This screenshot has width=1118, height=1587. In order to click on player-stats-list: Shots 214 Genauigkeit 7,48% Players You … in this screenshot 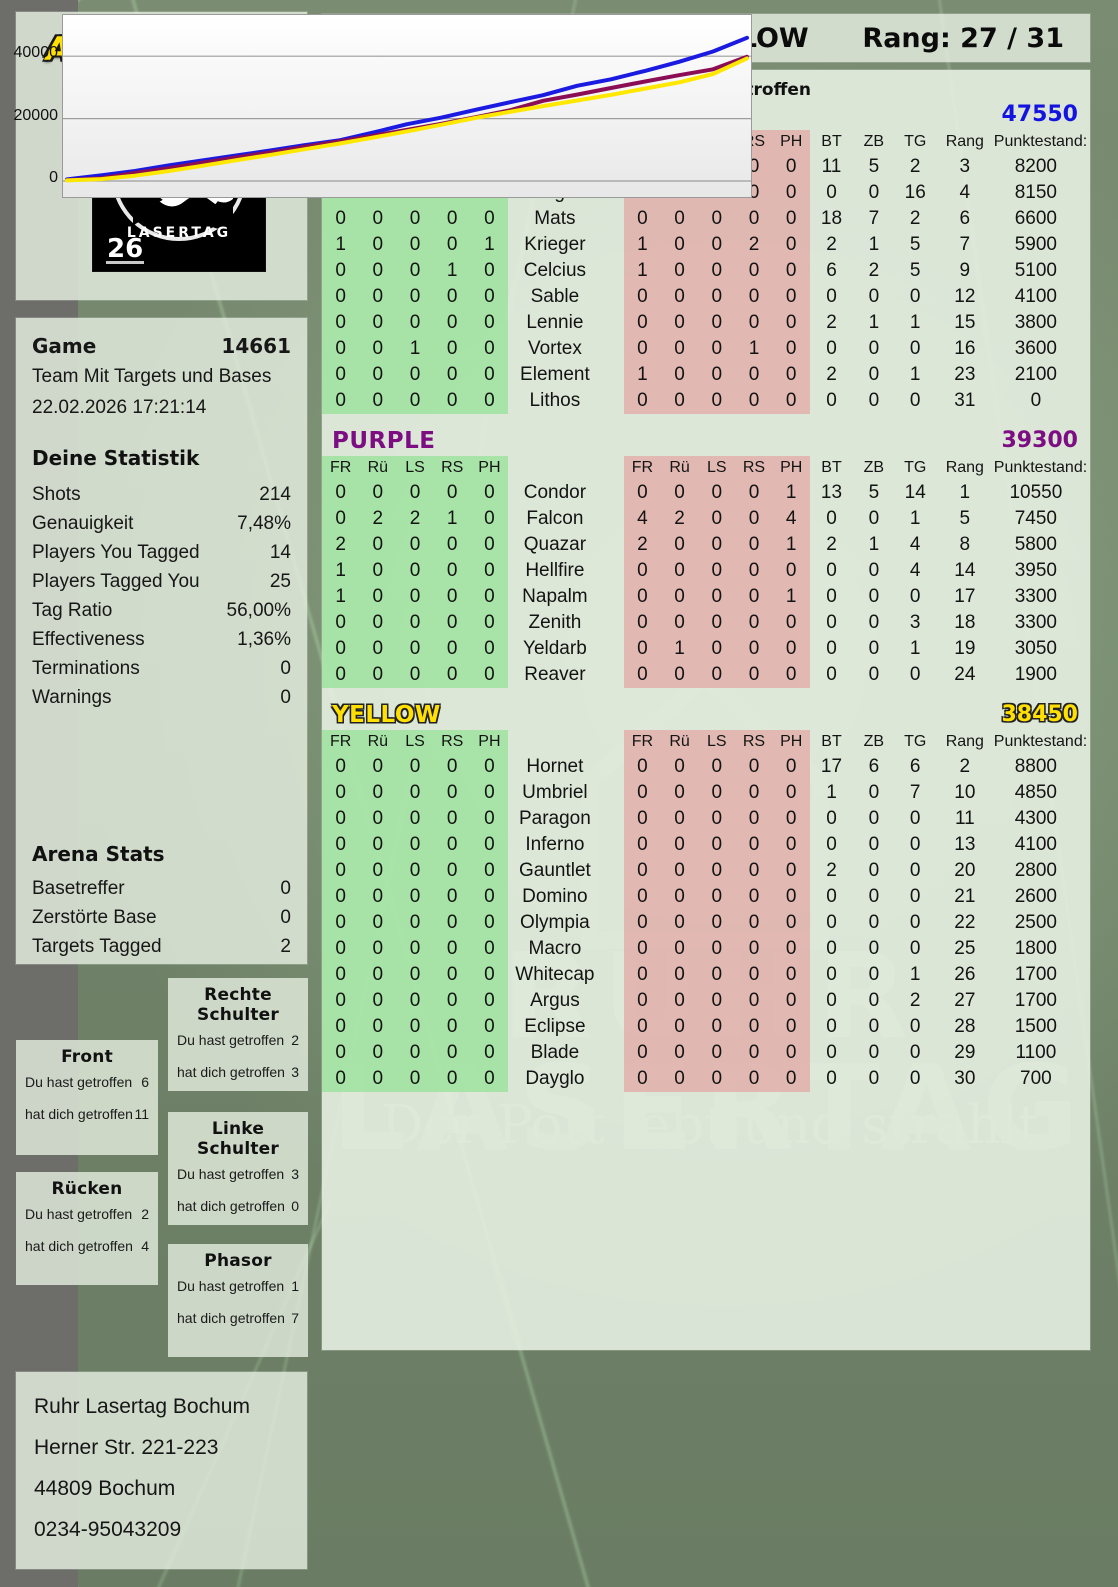, I will do `click(161, 596)`.